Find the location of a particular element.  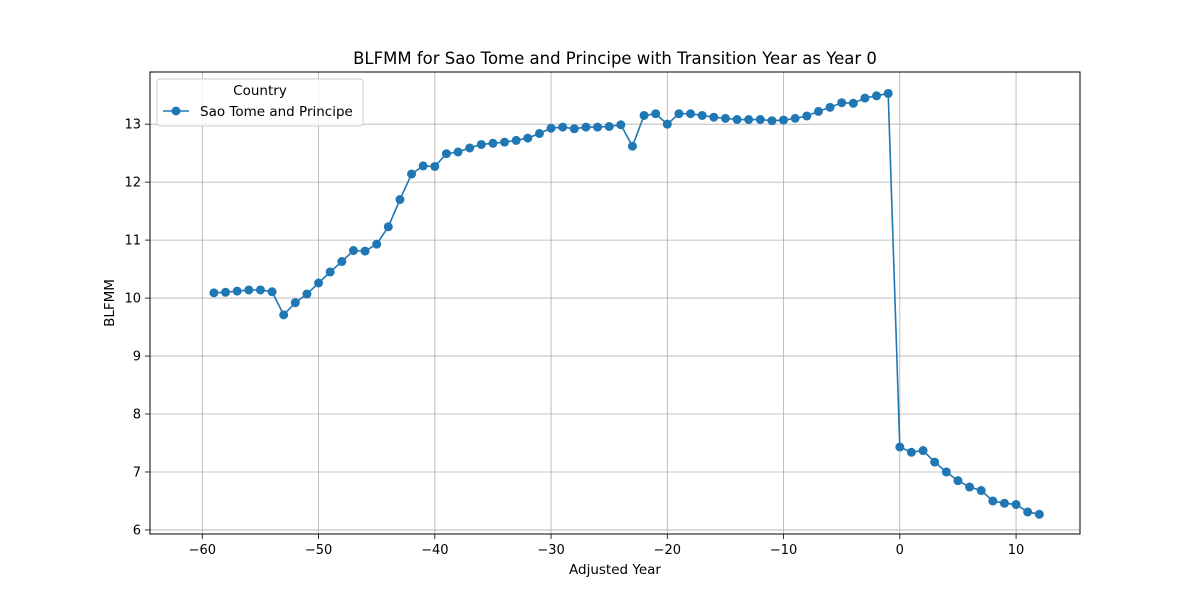

legend-box is located at coordinates (260, 102).